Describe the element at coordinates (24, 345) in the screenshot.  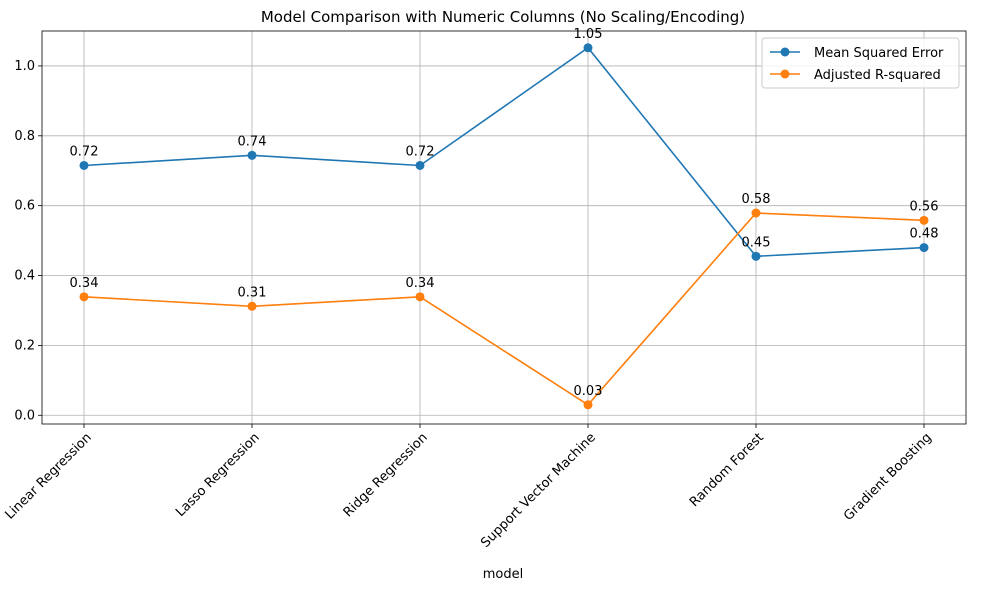
I see `y-tick-label: 0.2` at that location.